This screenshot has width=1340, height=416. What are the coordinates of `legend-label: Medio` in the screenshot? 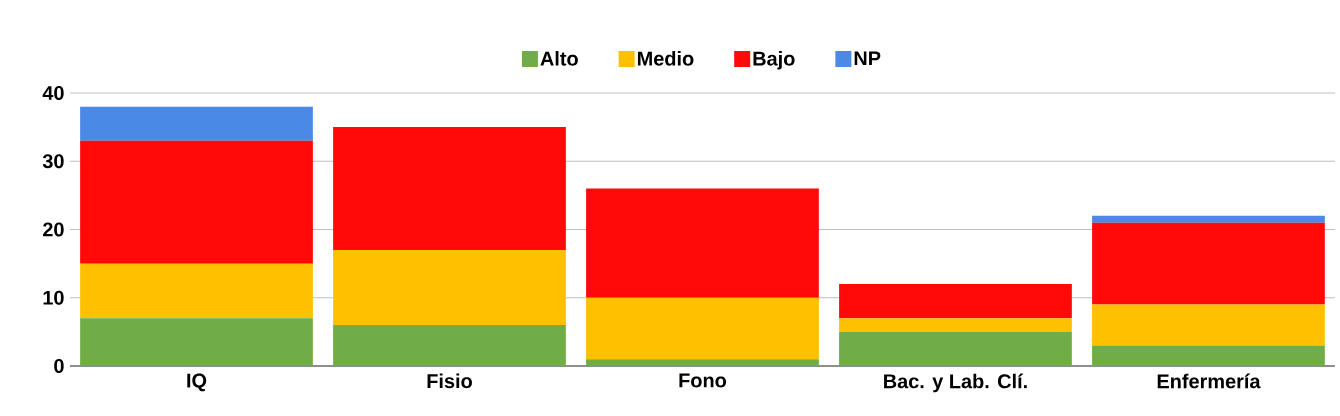 It's located at (665, 58).